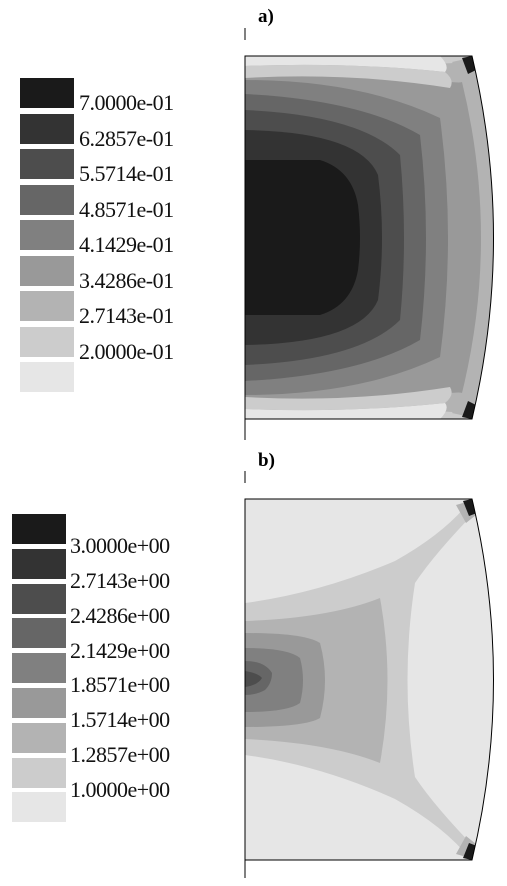 Image resolution: width=507 pixels, height=886 pixels. What do you see at coordinates (126, 315) in the screenshot?
I see `legend-value: 2.7143e-01` at bounding box center [126, 315].